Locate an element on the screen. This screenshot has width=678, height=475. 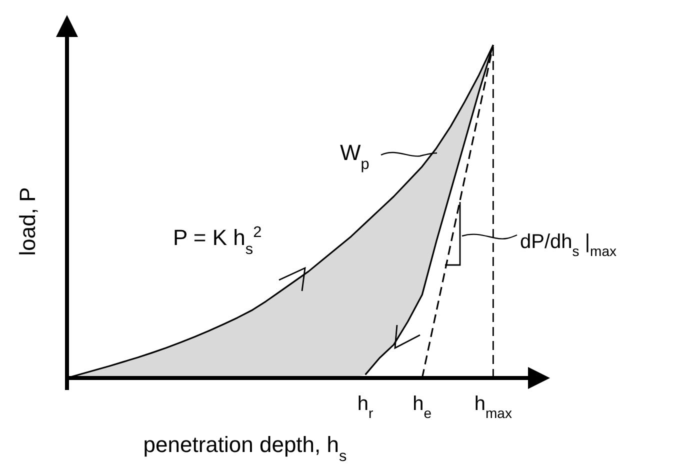
annotation: W$_{p}$ is located at coordinates (355, 156).